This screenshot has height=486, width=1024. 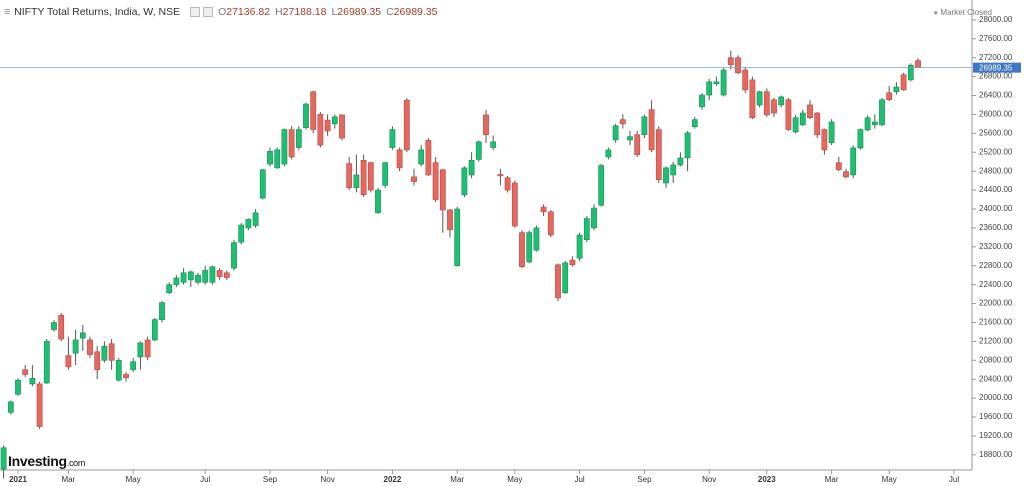 I want to click on ohlc-key: O, so click(x=222, y=12).